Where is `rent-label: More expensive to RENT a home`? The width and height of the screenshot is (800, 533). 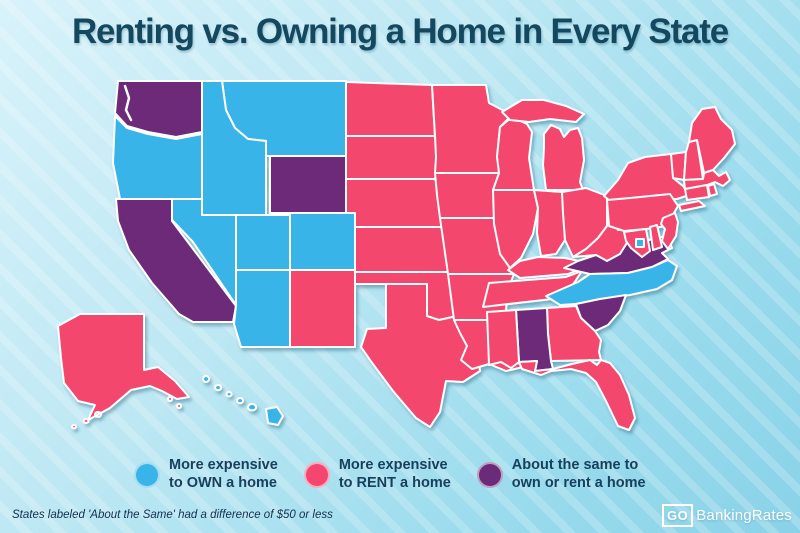 rent-label: More expensive to RENT a home is located at coordinates (395, 474).